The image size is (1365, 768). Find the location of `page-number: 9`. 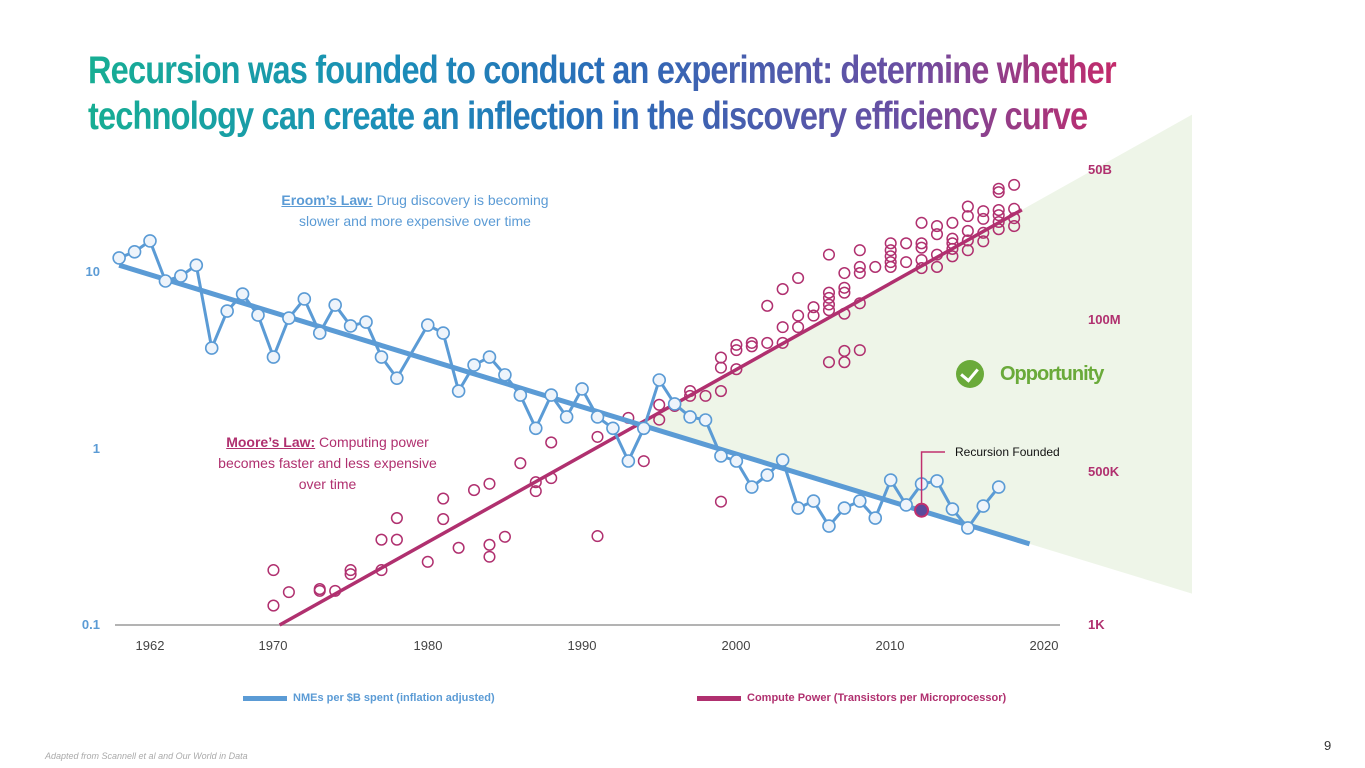

page-number: 9 is located at coordinates (1328, 745).